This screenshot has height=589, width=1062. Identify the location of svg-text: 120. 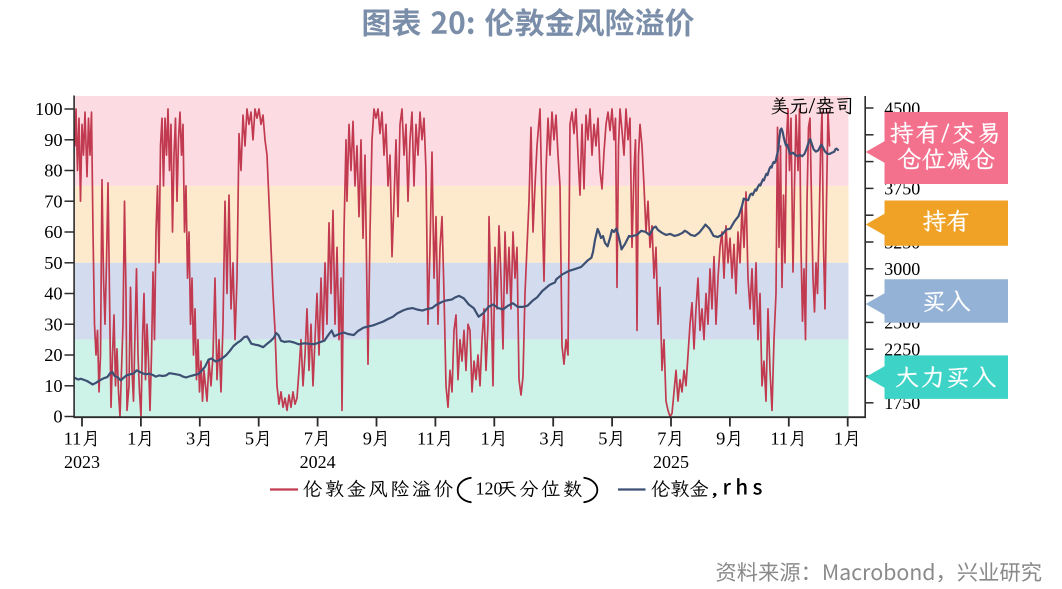
(489, 489).